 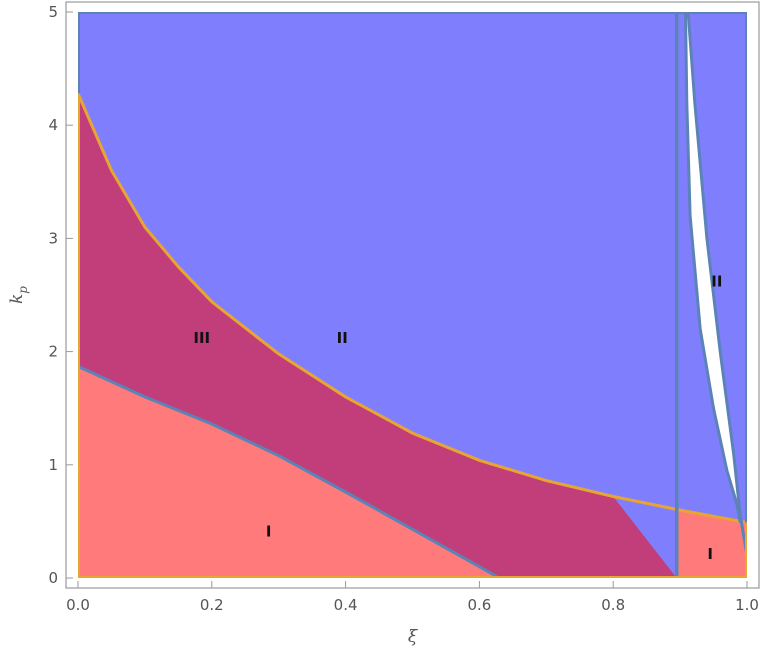 What do you see at coordinates (53, 578) in the screenshot?
I see `y-tick-label: 0` at bounding box center [53, 578].